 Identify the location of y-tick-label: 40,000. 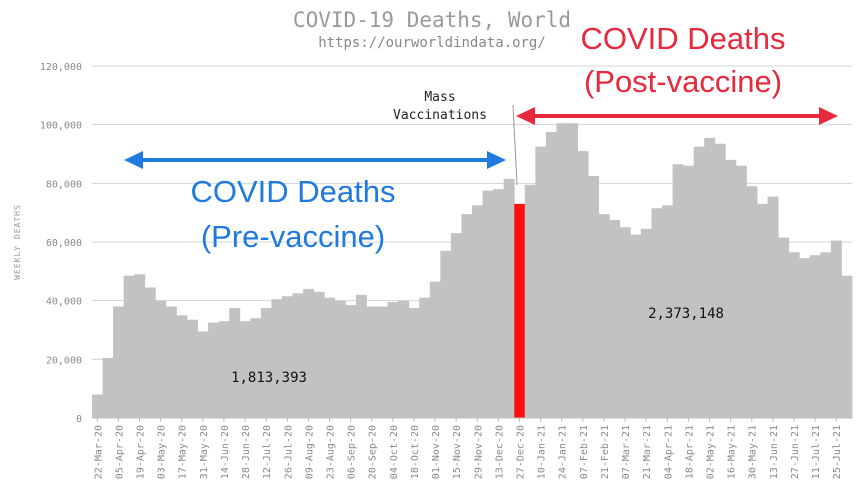
(64, 302).